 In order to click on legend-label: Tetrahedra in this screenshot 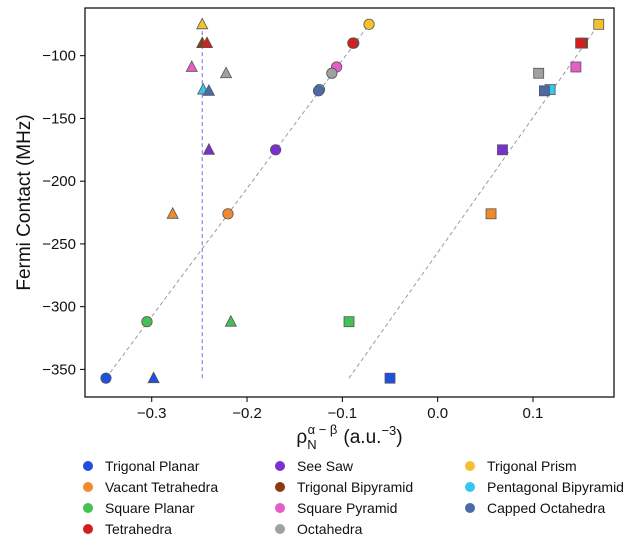, I will do `click(138, 529)`.